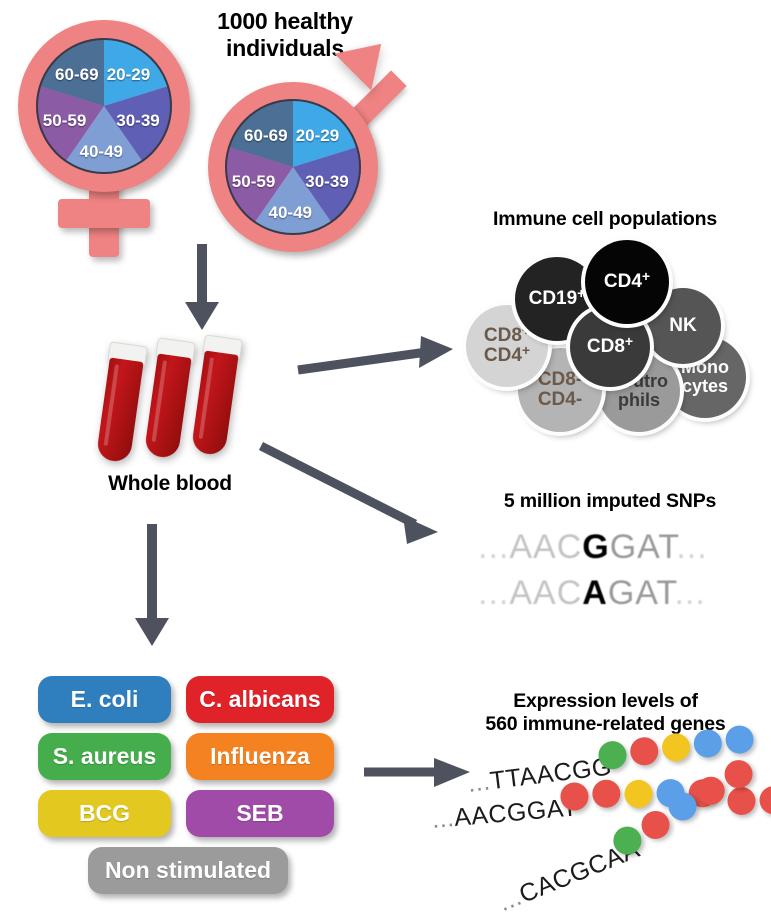  What do you see at coordinates (64, 120) in the screenshot?
I see `female-pie-label-50-59: 50-59` at bounding box center [64, 120].